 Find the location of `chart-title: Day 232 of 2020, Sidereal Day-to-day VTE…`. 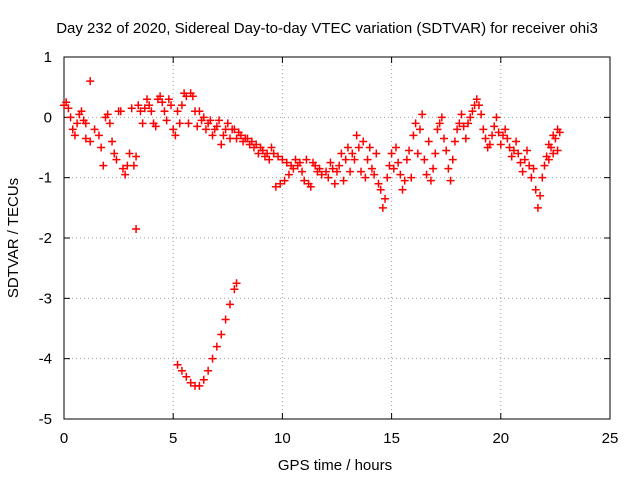

chart-title: Day 232 of 2020, Sidereal Day-to-day VTE… is located at coordinates (327, 28).